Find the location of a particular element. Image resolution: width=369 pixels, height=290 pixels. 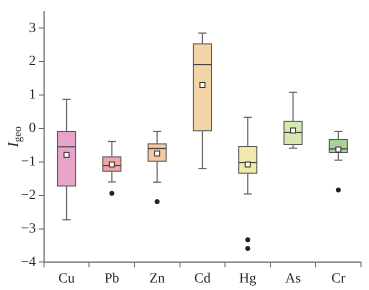

y-axis-title: Igeo is located at coordinates (15, 137).